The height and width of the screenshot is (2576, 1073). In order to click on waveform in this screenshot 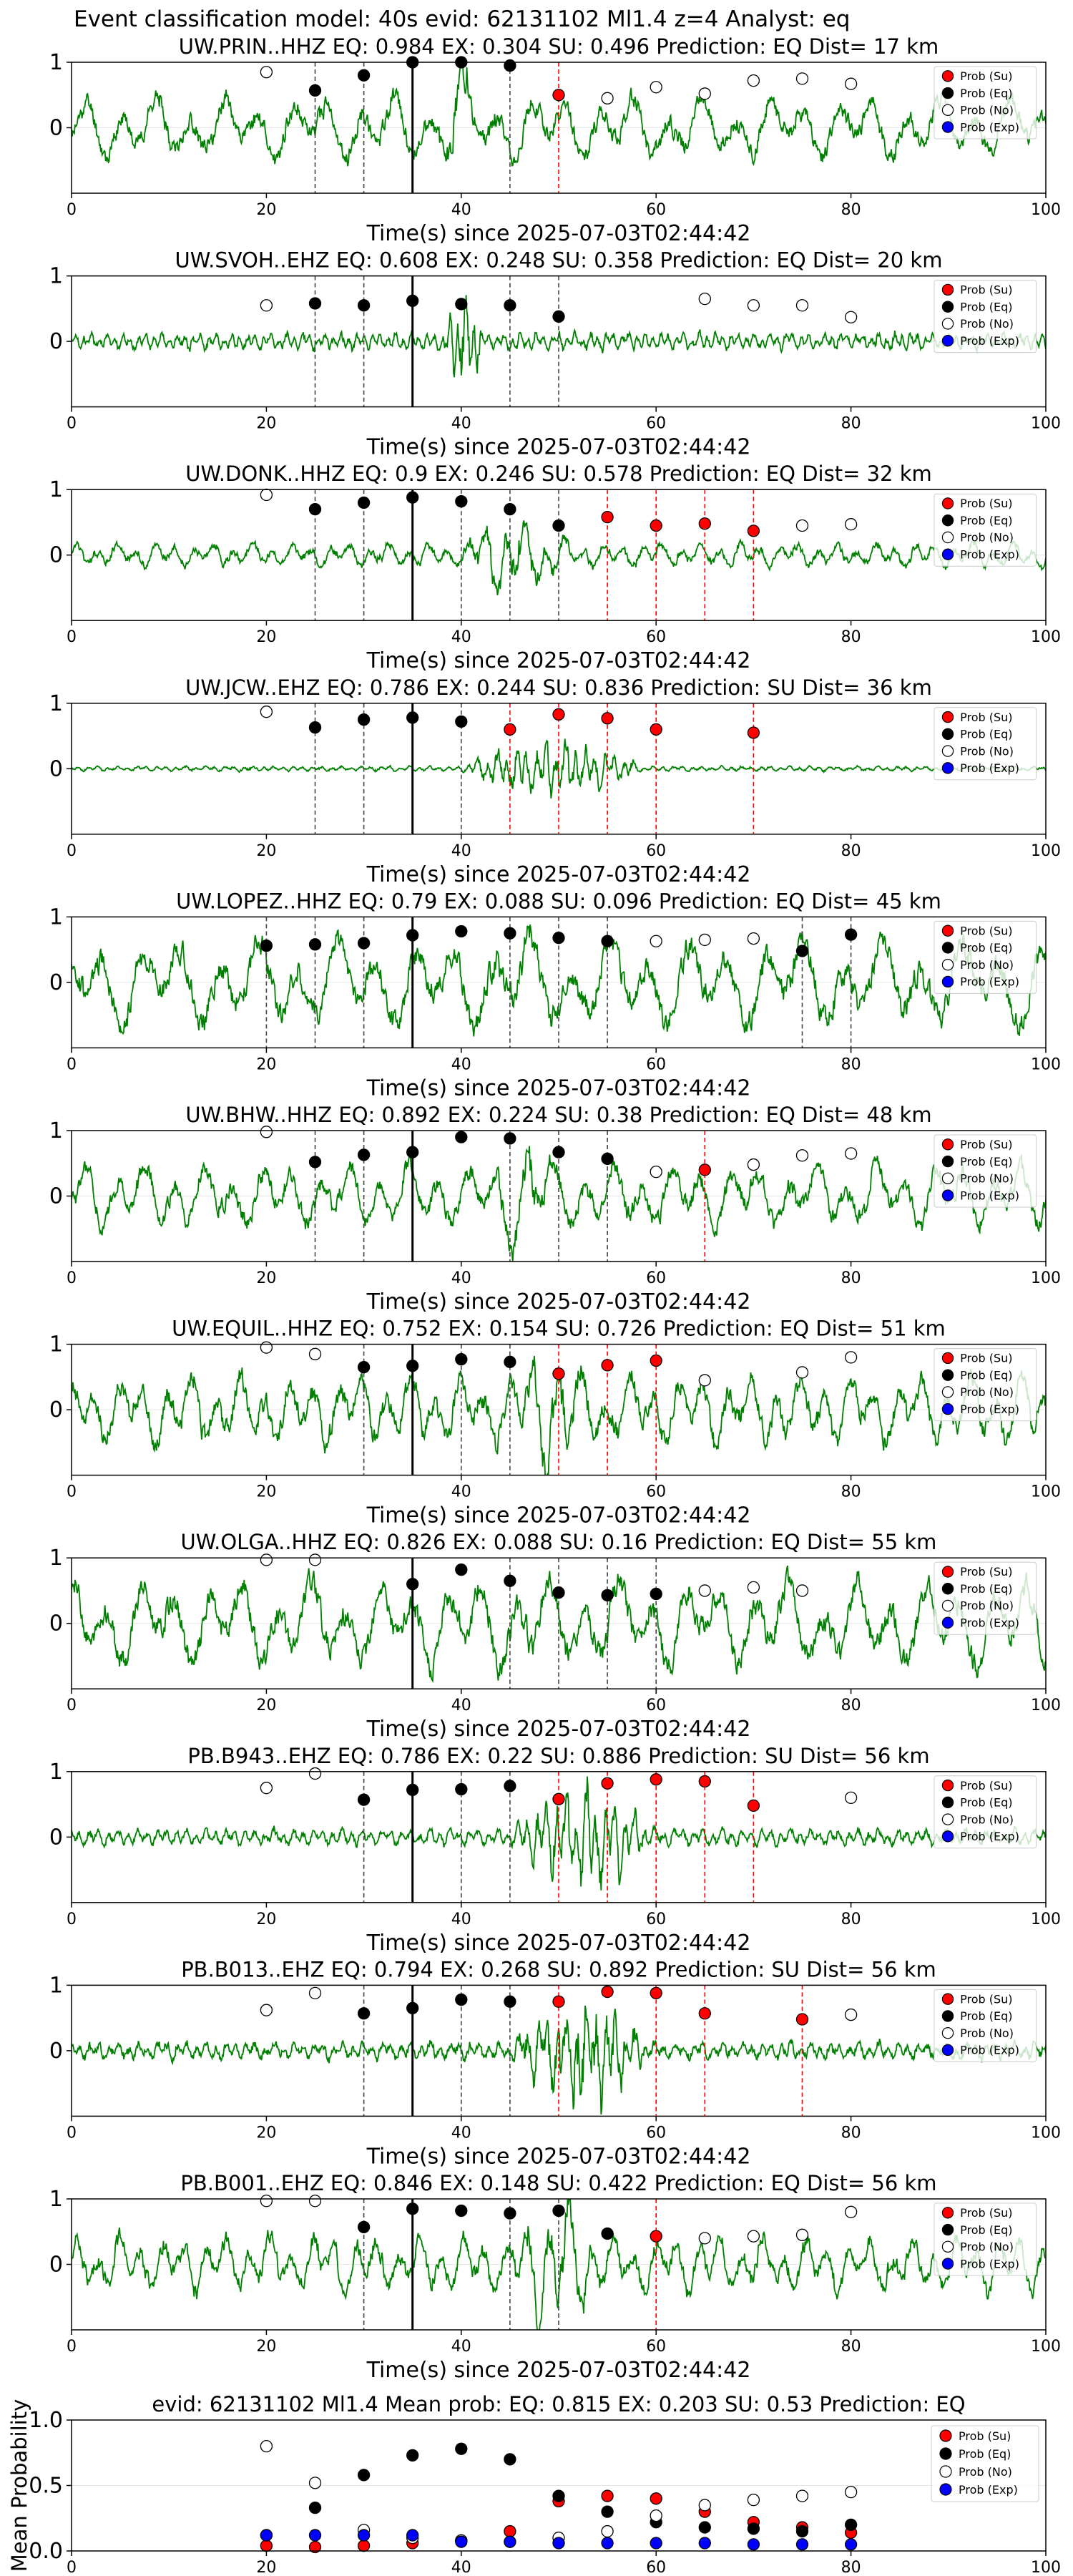, I will do `click(559, 2060)`.